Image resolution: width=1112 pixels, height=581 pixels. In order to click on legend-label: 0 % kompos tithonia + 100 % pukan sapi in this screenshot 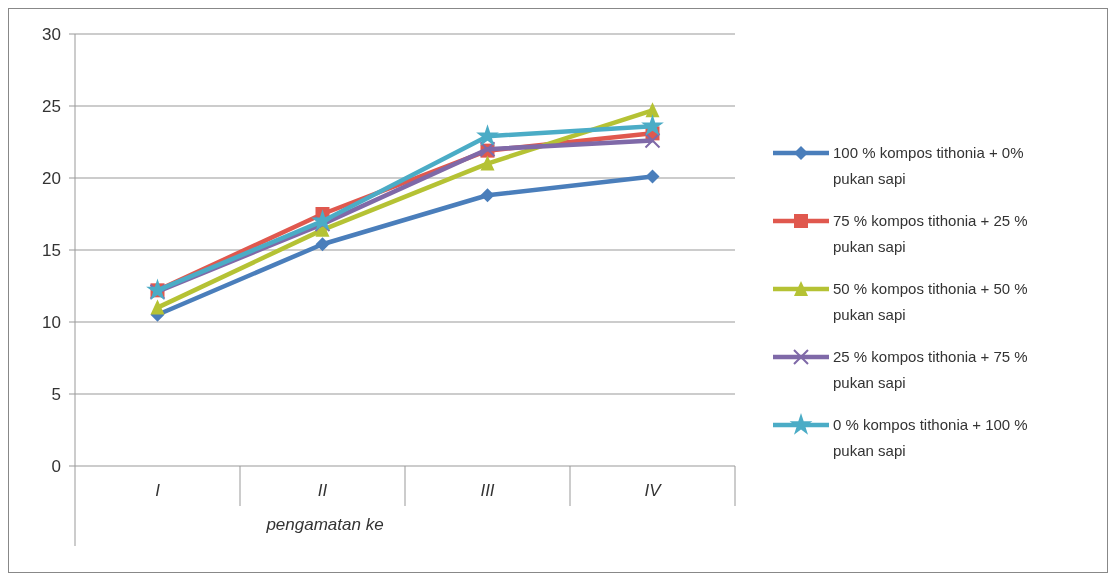, I will do `click(930, 438)`.